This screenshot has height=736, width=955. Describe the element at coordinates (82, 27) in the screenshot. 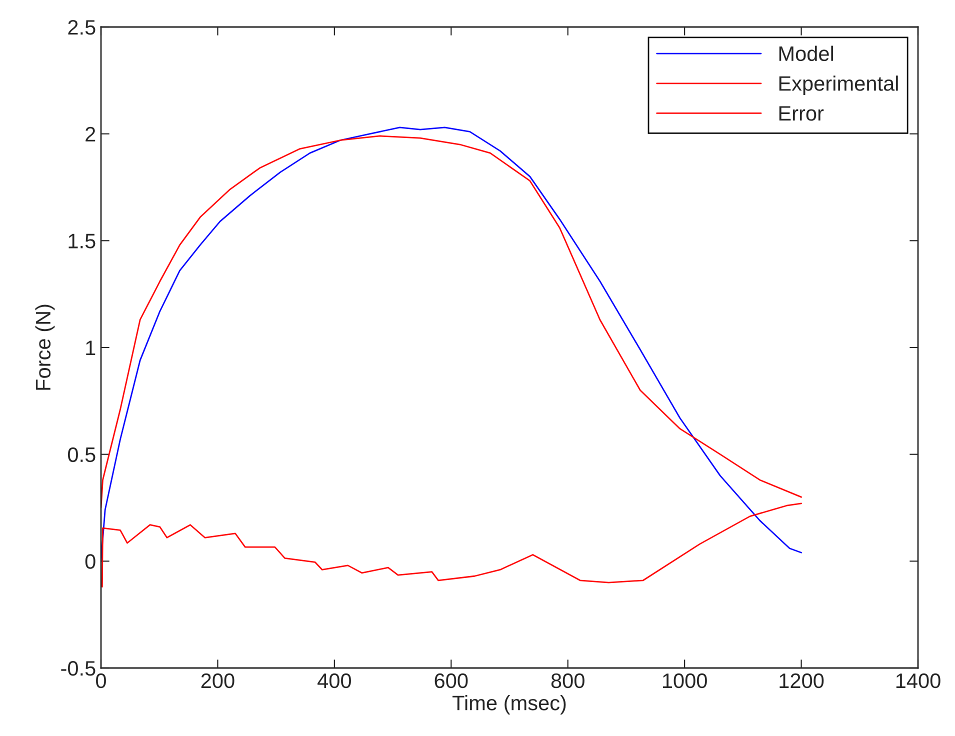

I see `y-tick-label: 2.5` at that location.